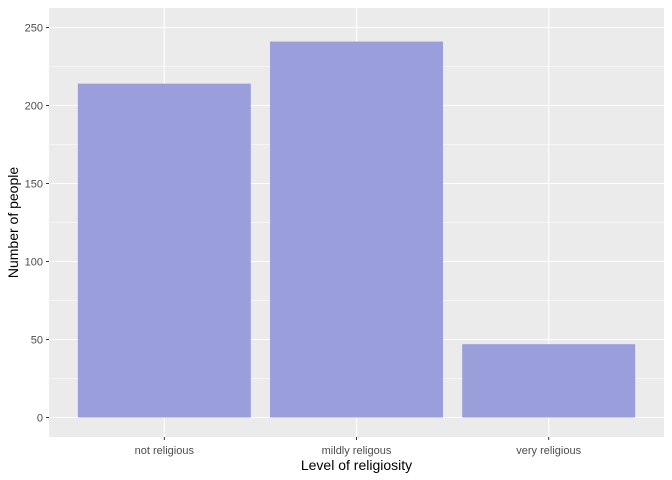 The image size is (672, 480). What do you see at coordinates (34, 185) in the screenshot?
I see `y-tick-label: 150` at bounding box center [34, 185].